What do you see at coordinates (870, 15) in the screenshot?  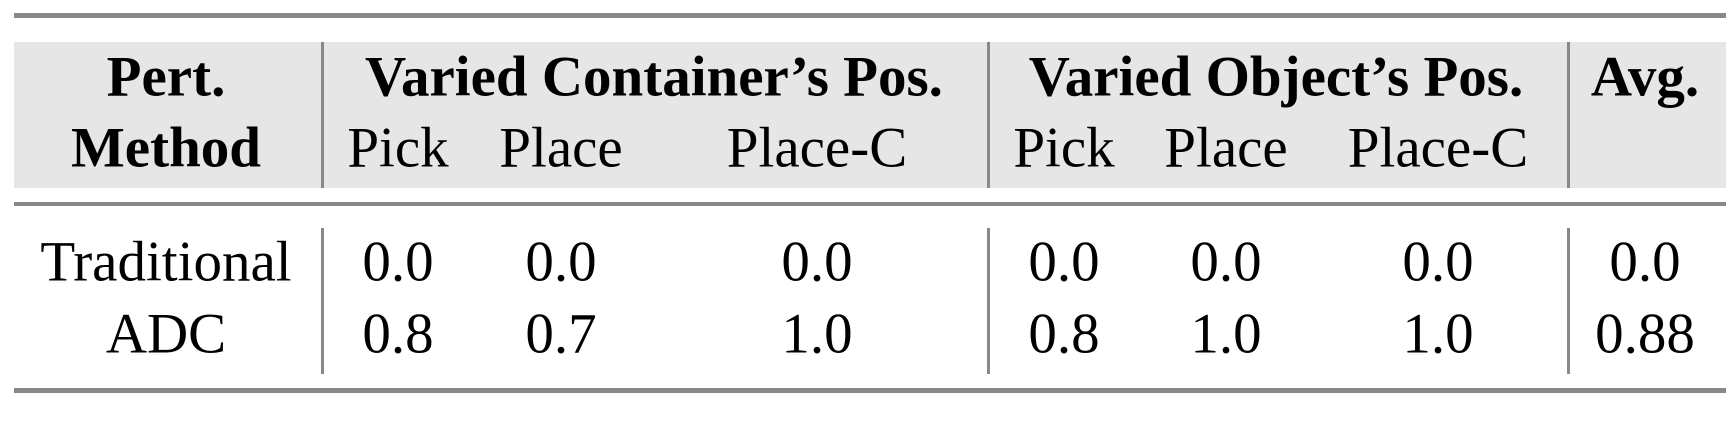 I see `top-rule` at bounding box center [870, 15].